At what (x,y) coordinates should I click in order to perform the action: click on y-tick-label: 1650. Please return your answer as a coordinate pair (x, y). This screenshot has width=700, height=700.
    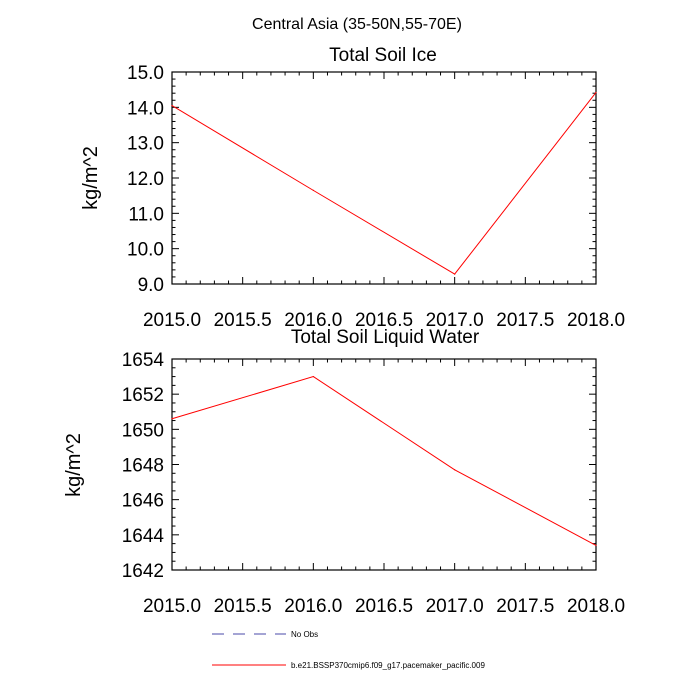
    Looking at the image, I should click on (143, 430).